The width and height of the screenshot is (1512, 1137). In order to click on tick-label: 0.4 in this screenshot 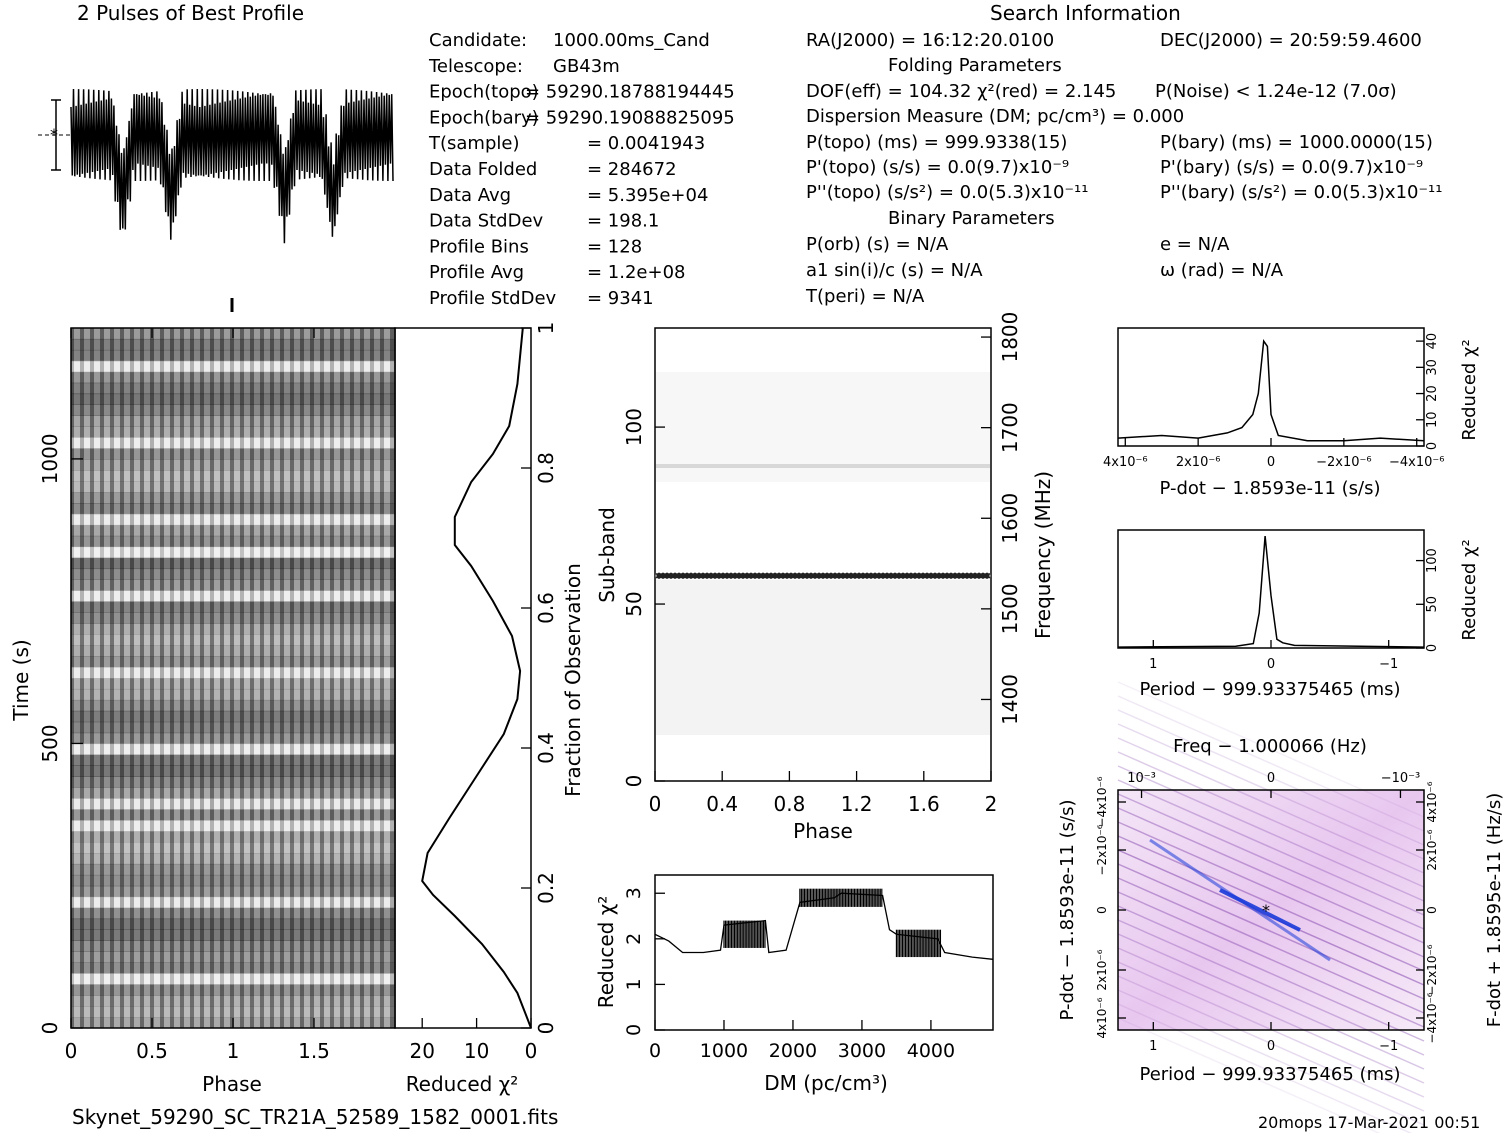, I will do `click(722, 804)`.